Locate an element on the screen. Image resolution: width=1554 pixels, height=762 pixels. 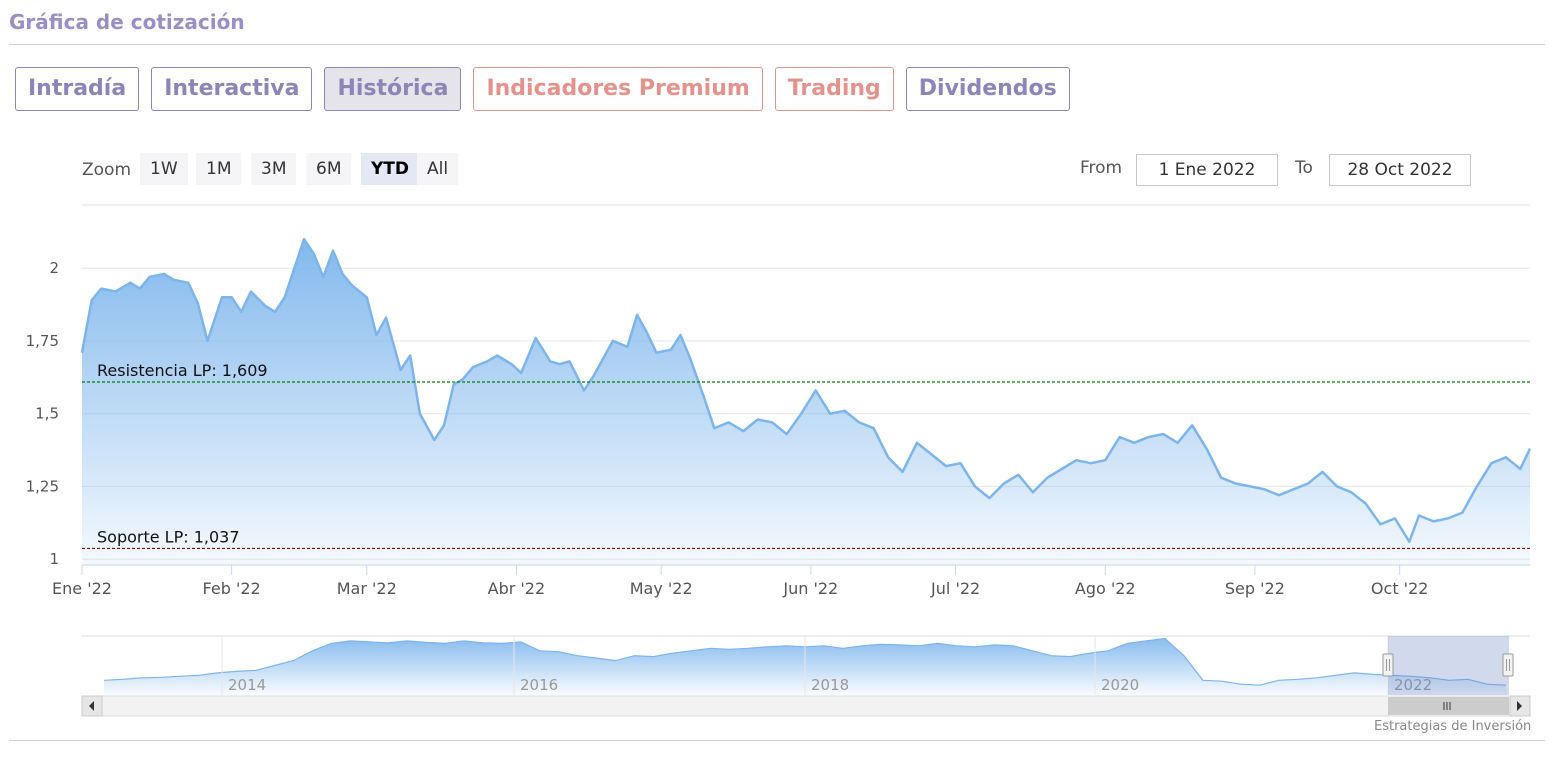
y-tick-label: 1,75 is located at coordinates (42, 341).